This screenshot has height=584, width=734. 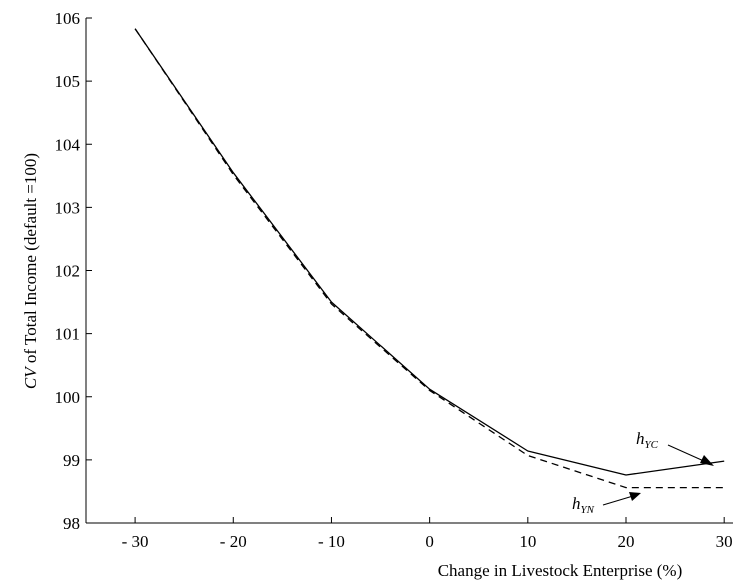 What do you see at coordinates (707, 460) in the screenshot?
I see `arrow-hyc-head` at bounding box center [707, 460].